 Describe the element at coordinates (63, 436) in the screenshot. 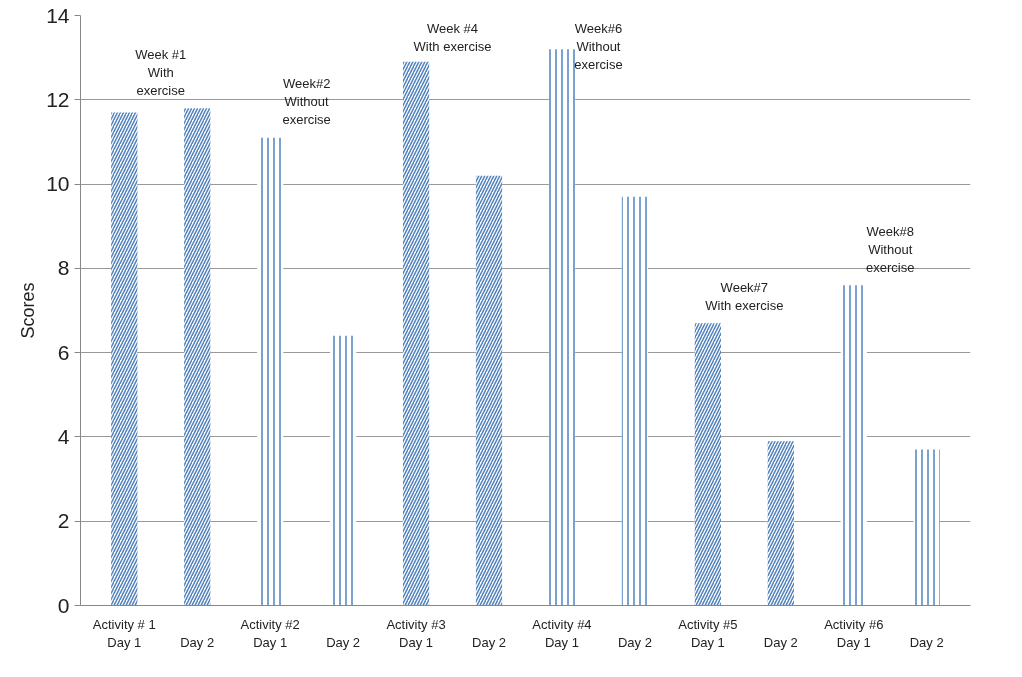

I see `y-tick-label: 4` at that location.